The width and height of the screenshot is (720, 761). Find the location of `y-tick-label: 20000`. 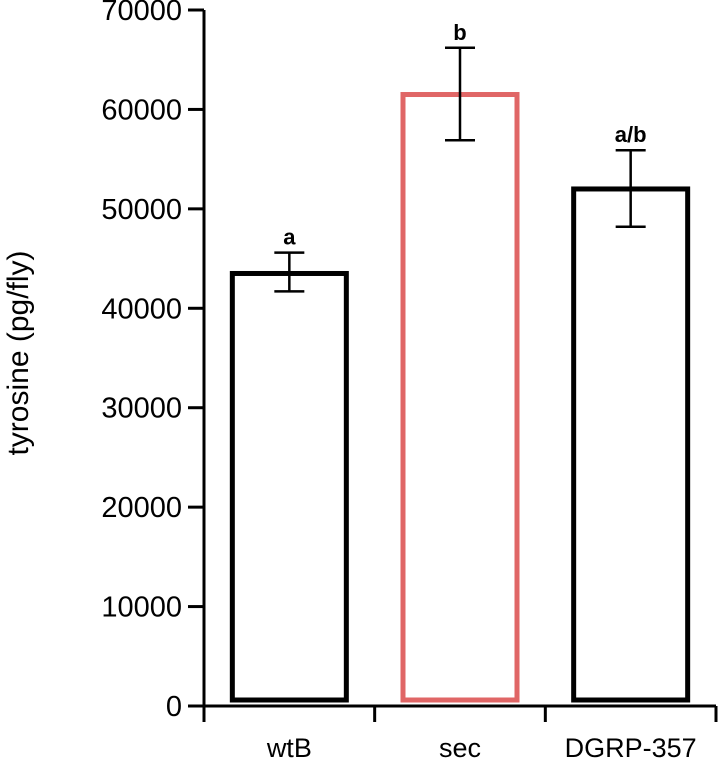

y-tick-label: 20000 is located at coordinates (141, 508).